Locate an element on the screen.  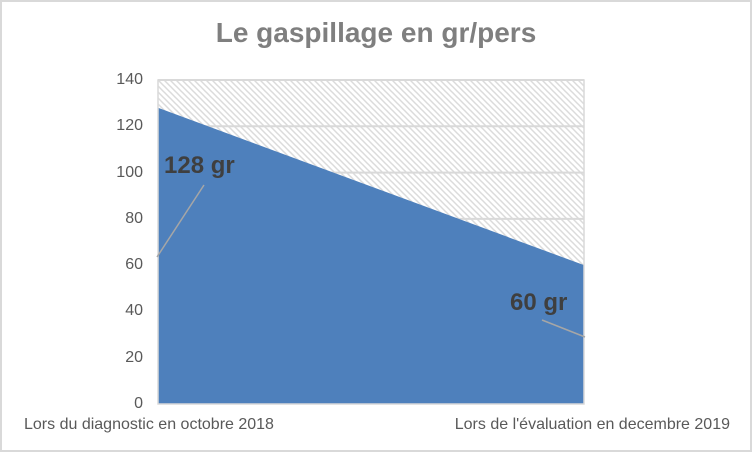
y-axis-tick-label: 80 is located at coordinates (134, 218).